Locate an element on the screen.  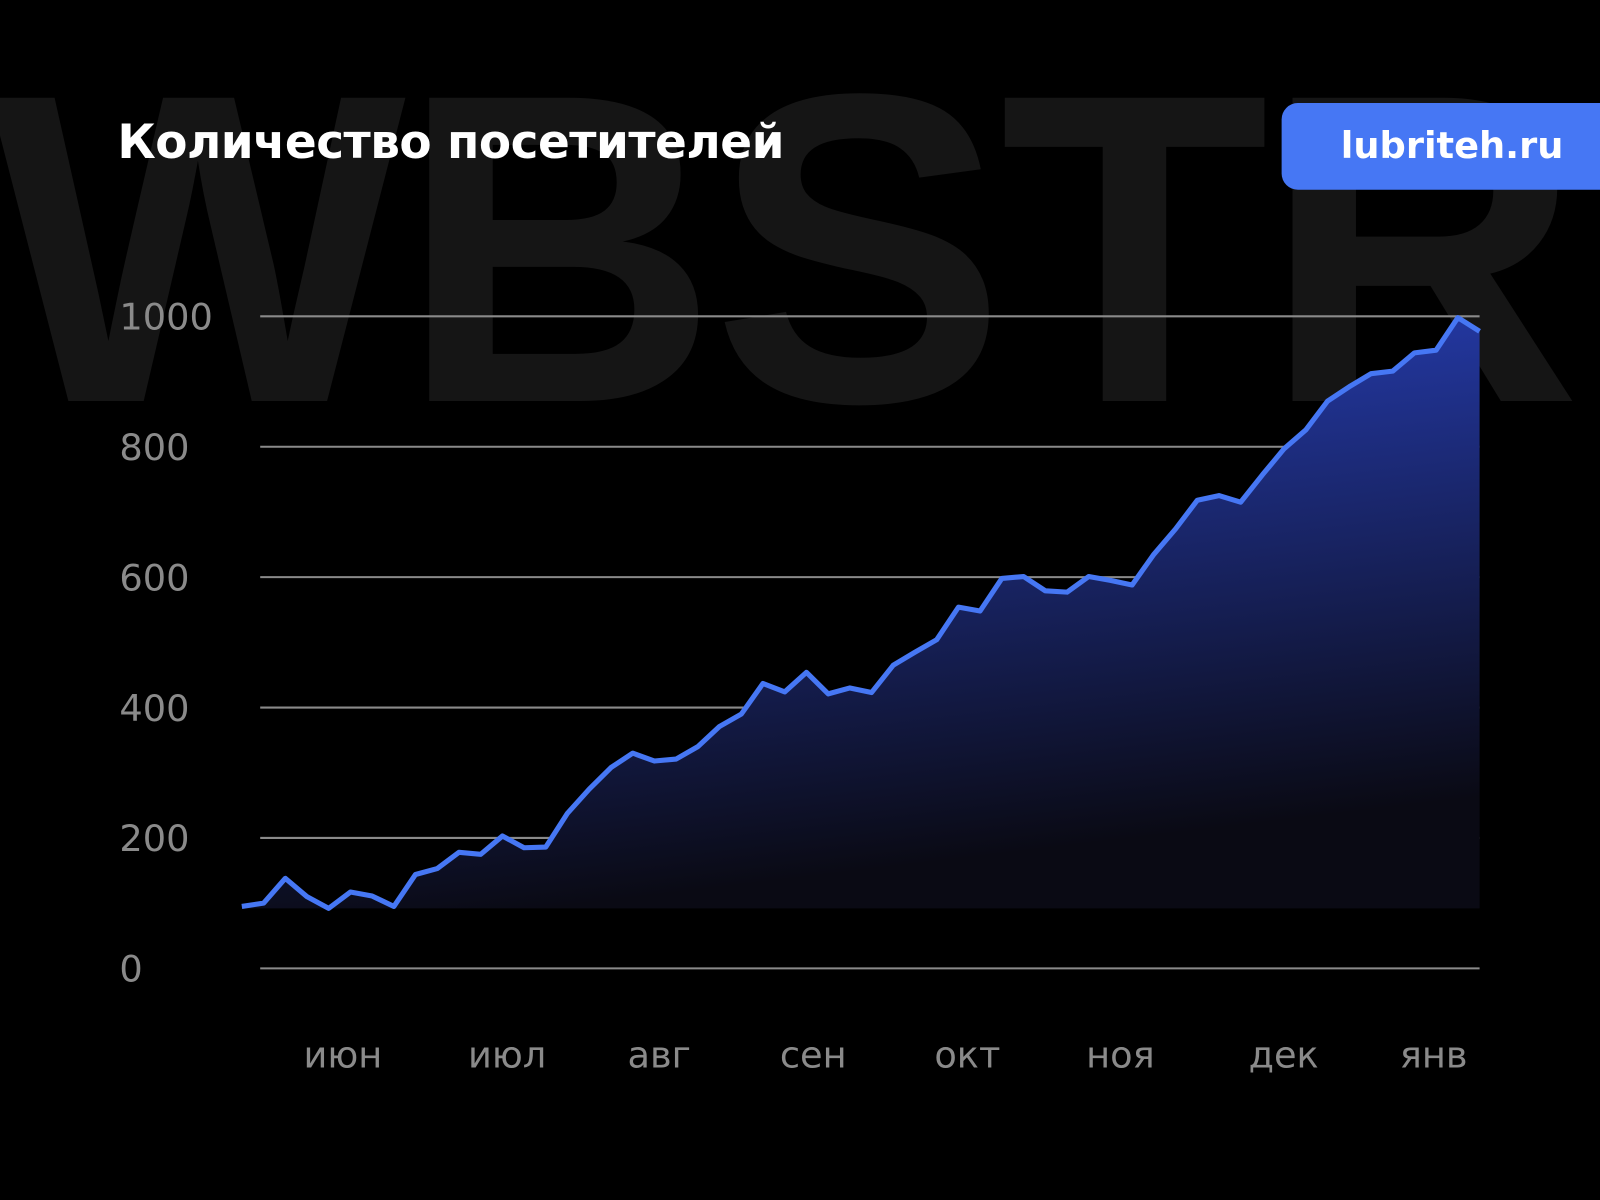
y-tick-label: 0 is located at coordinates (130, 969).